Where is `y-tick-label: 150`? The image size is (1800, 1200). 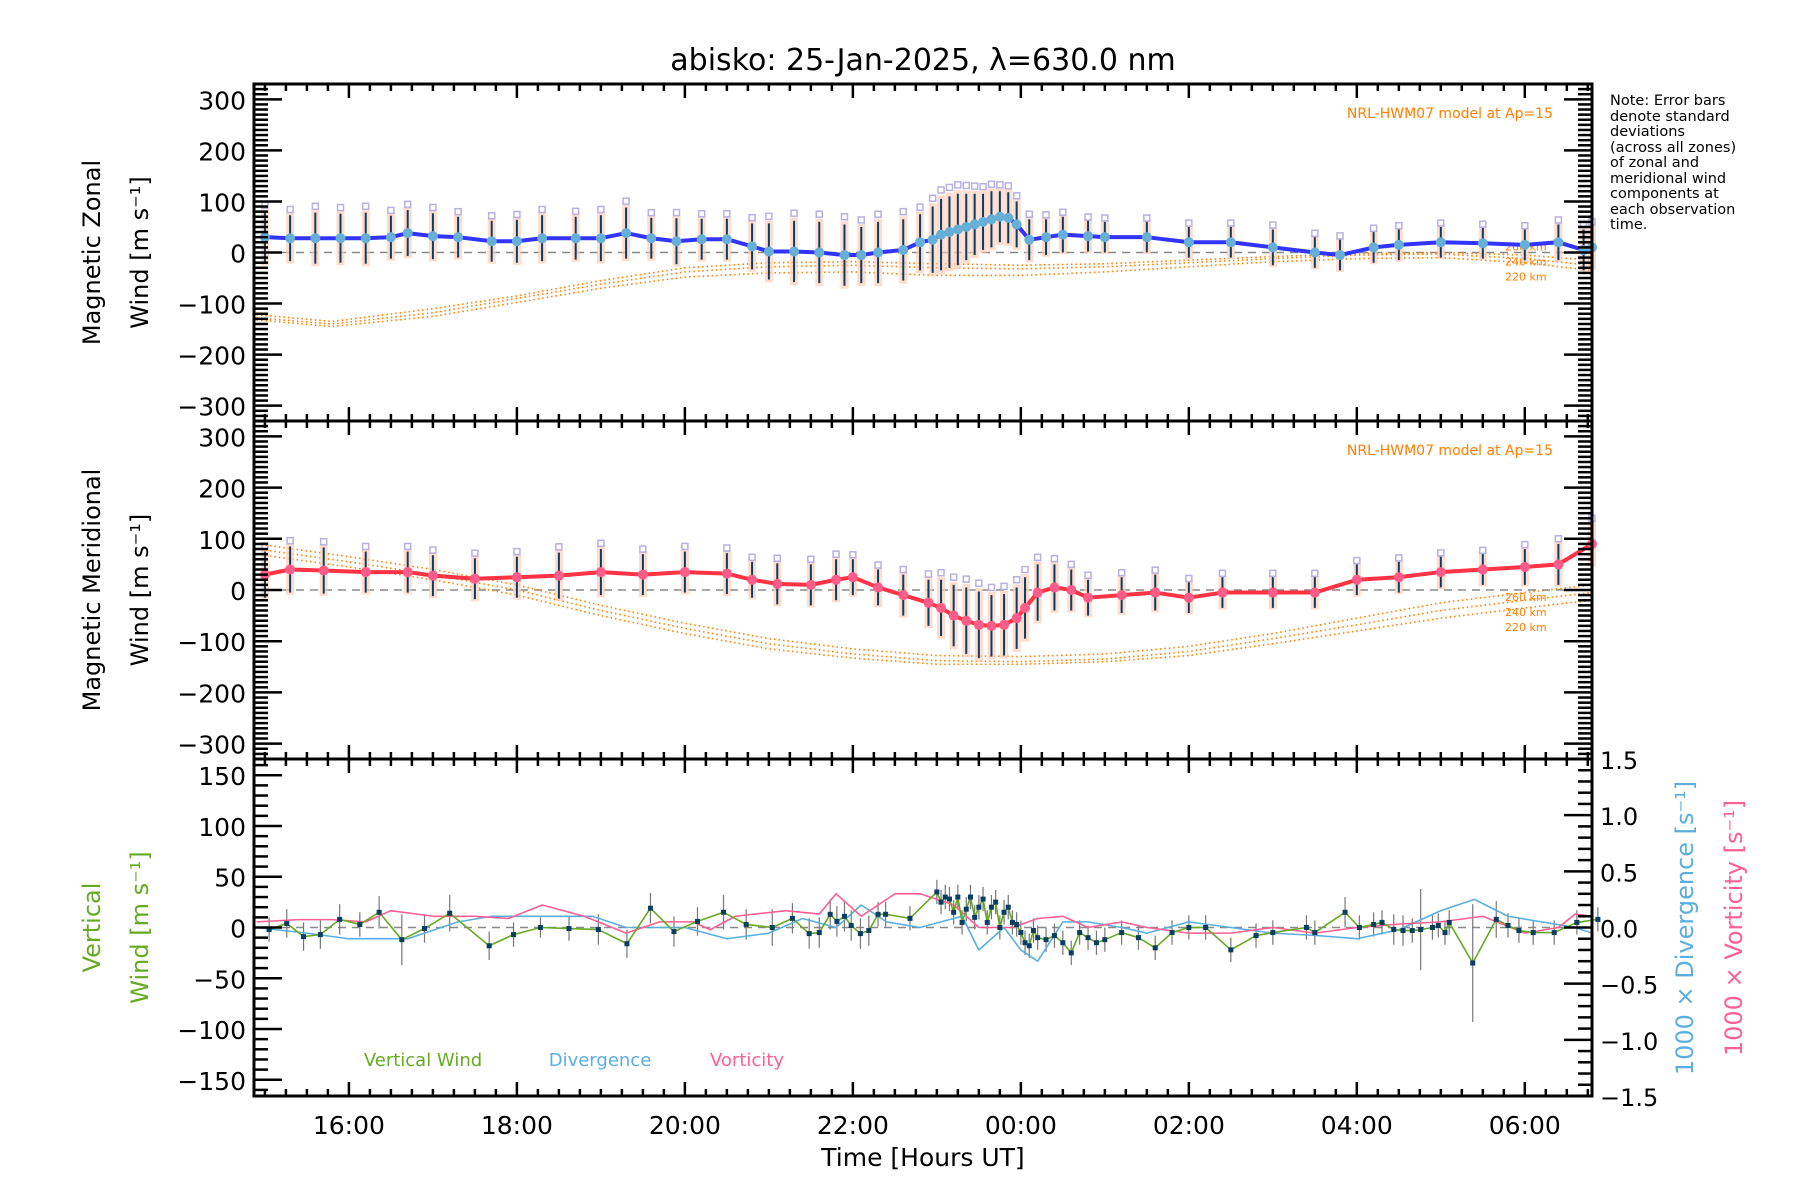 y-tick-label: 150 is located at coordinates (222, 776).